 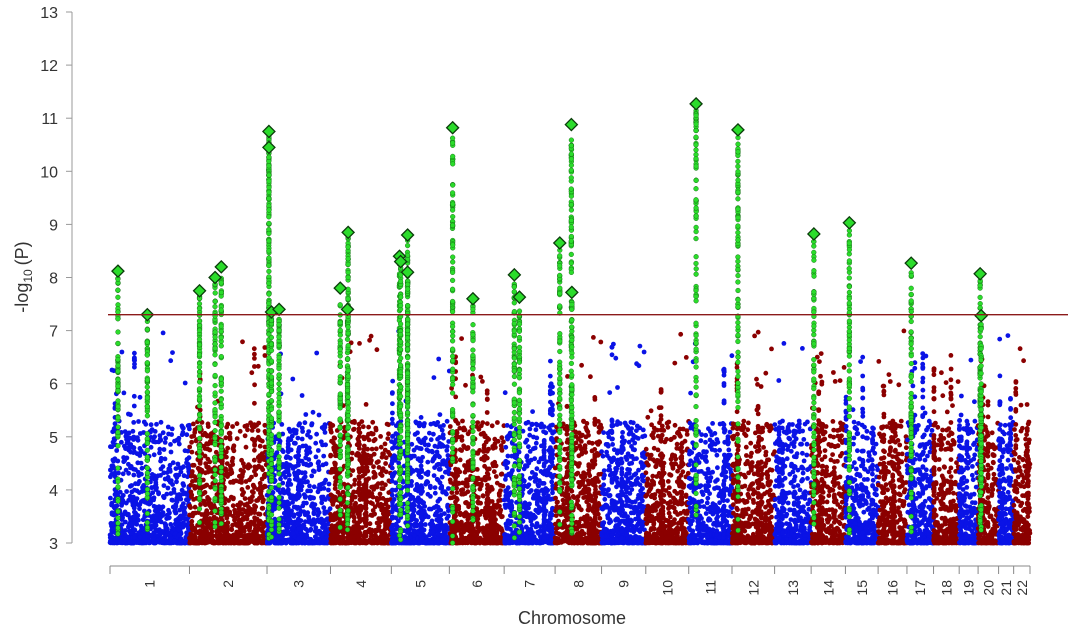 What do you see at coordinates (53, 544) in the screenshot?
I see `y-tick-label: 3` at bounding box center [53, 544].